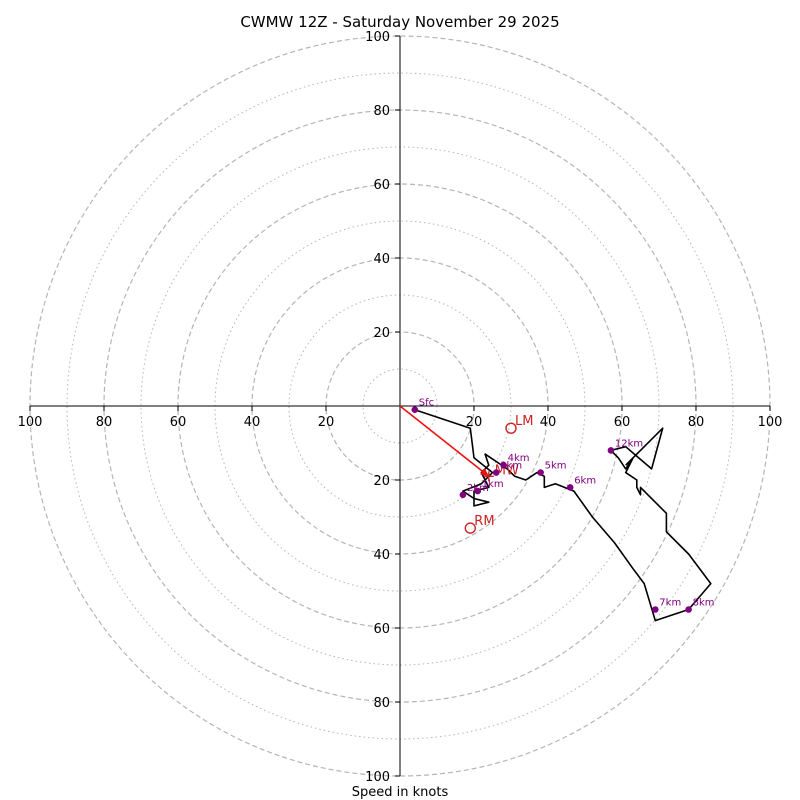 The width and height of the screenshot is (800, 800). I want to click on chart-title: CWMW 12Z - Saturday November 29 2025, so click(399, 22).